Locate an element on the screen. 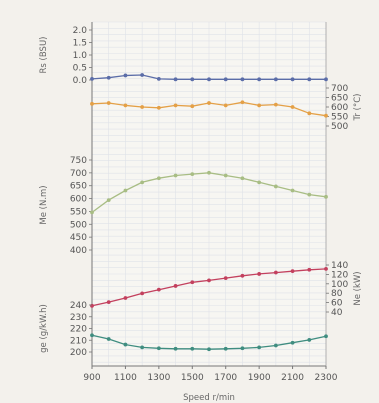 Image resolution: width=379 pixels, height=403 pixels. y-axis-label: Ne (kW) is located at coordinates (358, 288).